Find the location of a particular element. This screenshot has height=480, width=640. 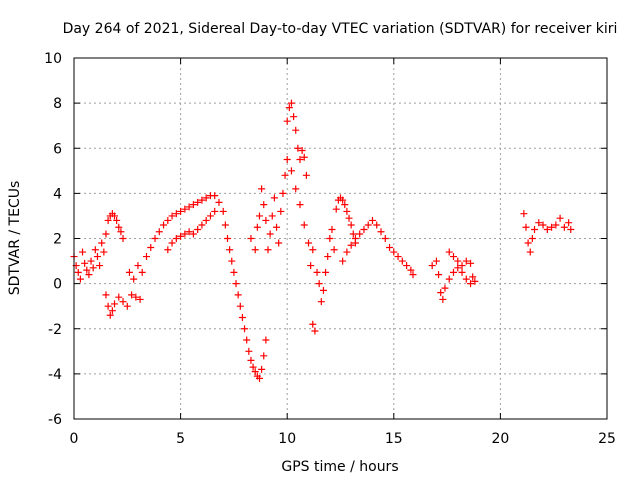

y-tick-label: 4 is located at coordinates (57, 194).